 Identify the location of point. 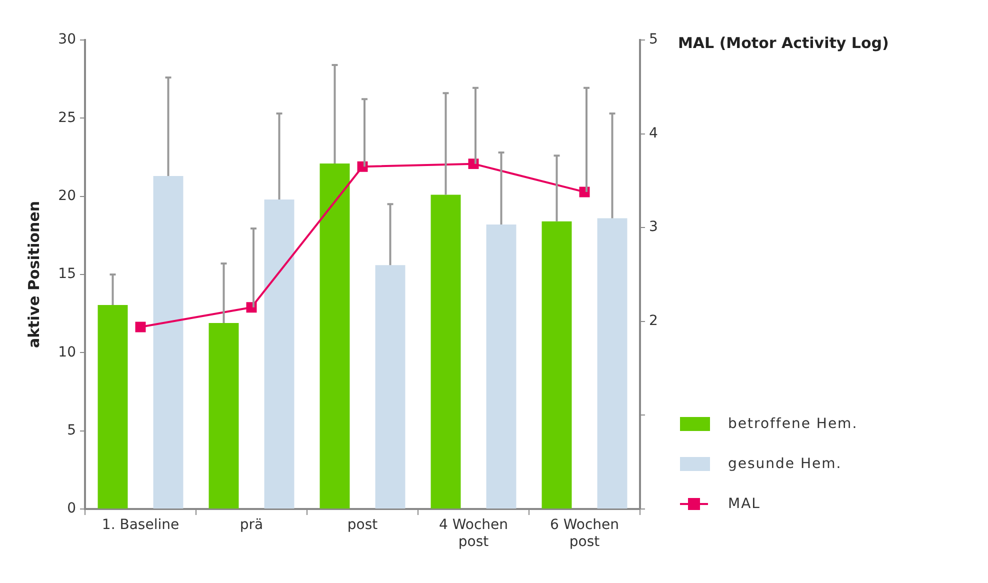
(140, 327).